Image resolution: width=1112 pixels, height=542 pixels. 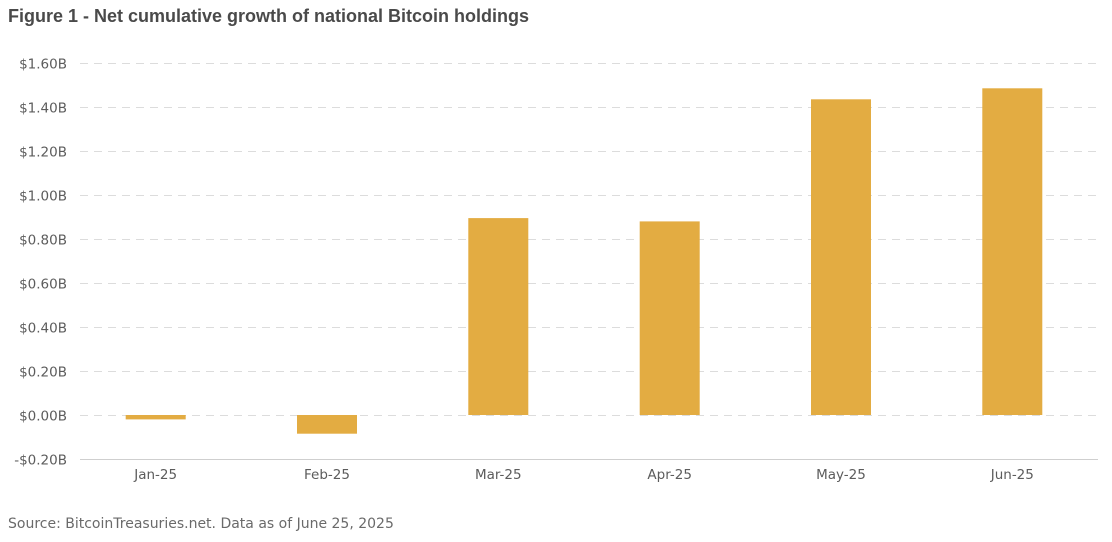 I want to click on y-tick-label: $0.00B, so click(x=43, y=417).